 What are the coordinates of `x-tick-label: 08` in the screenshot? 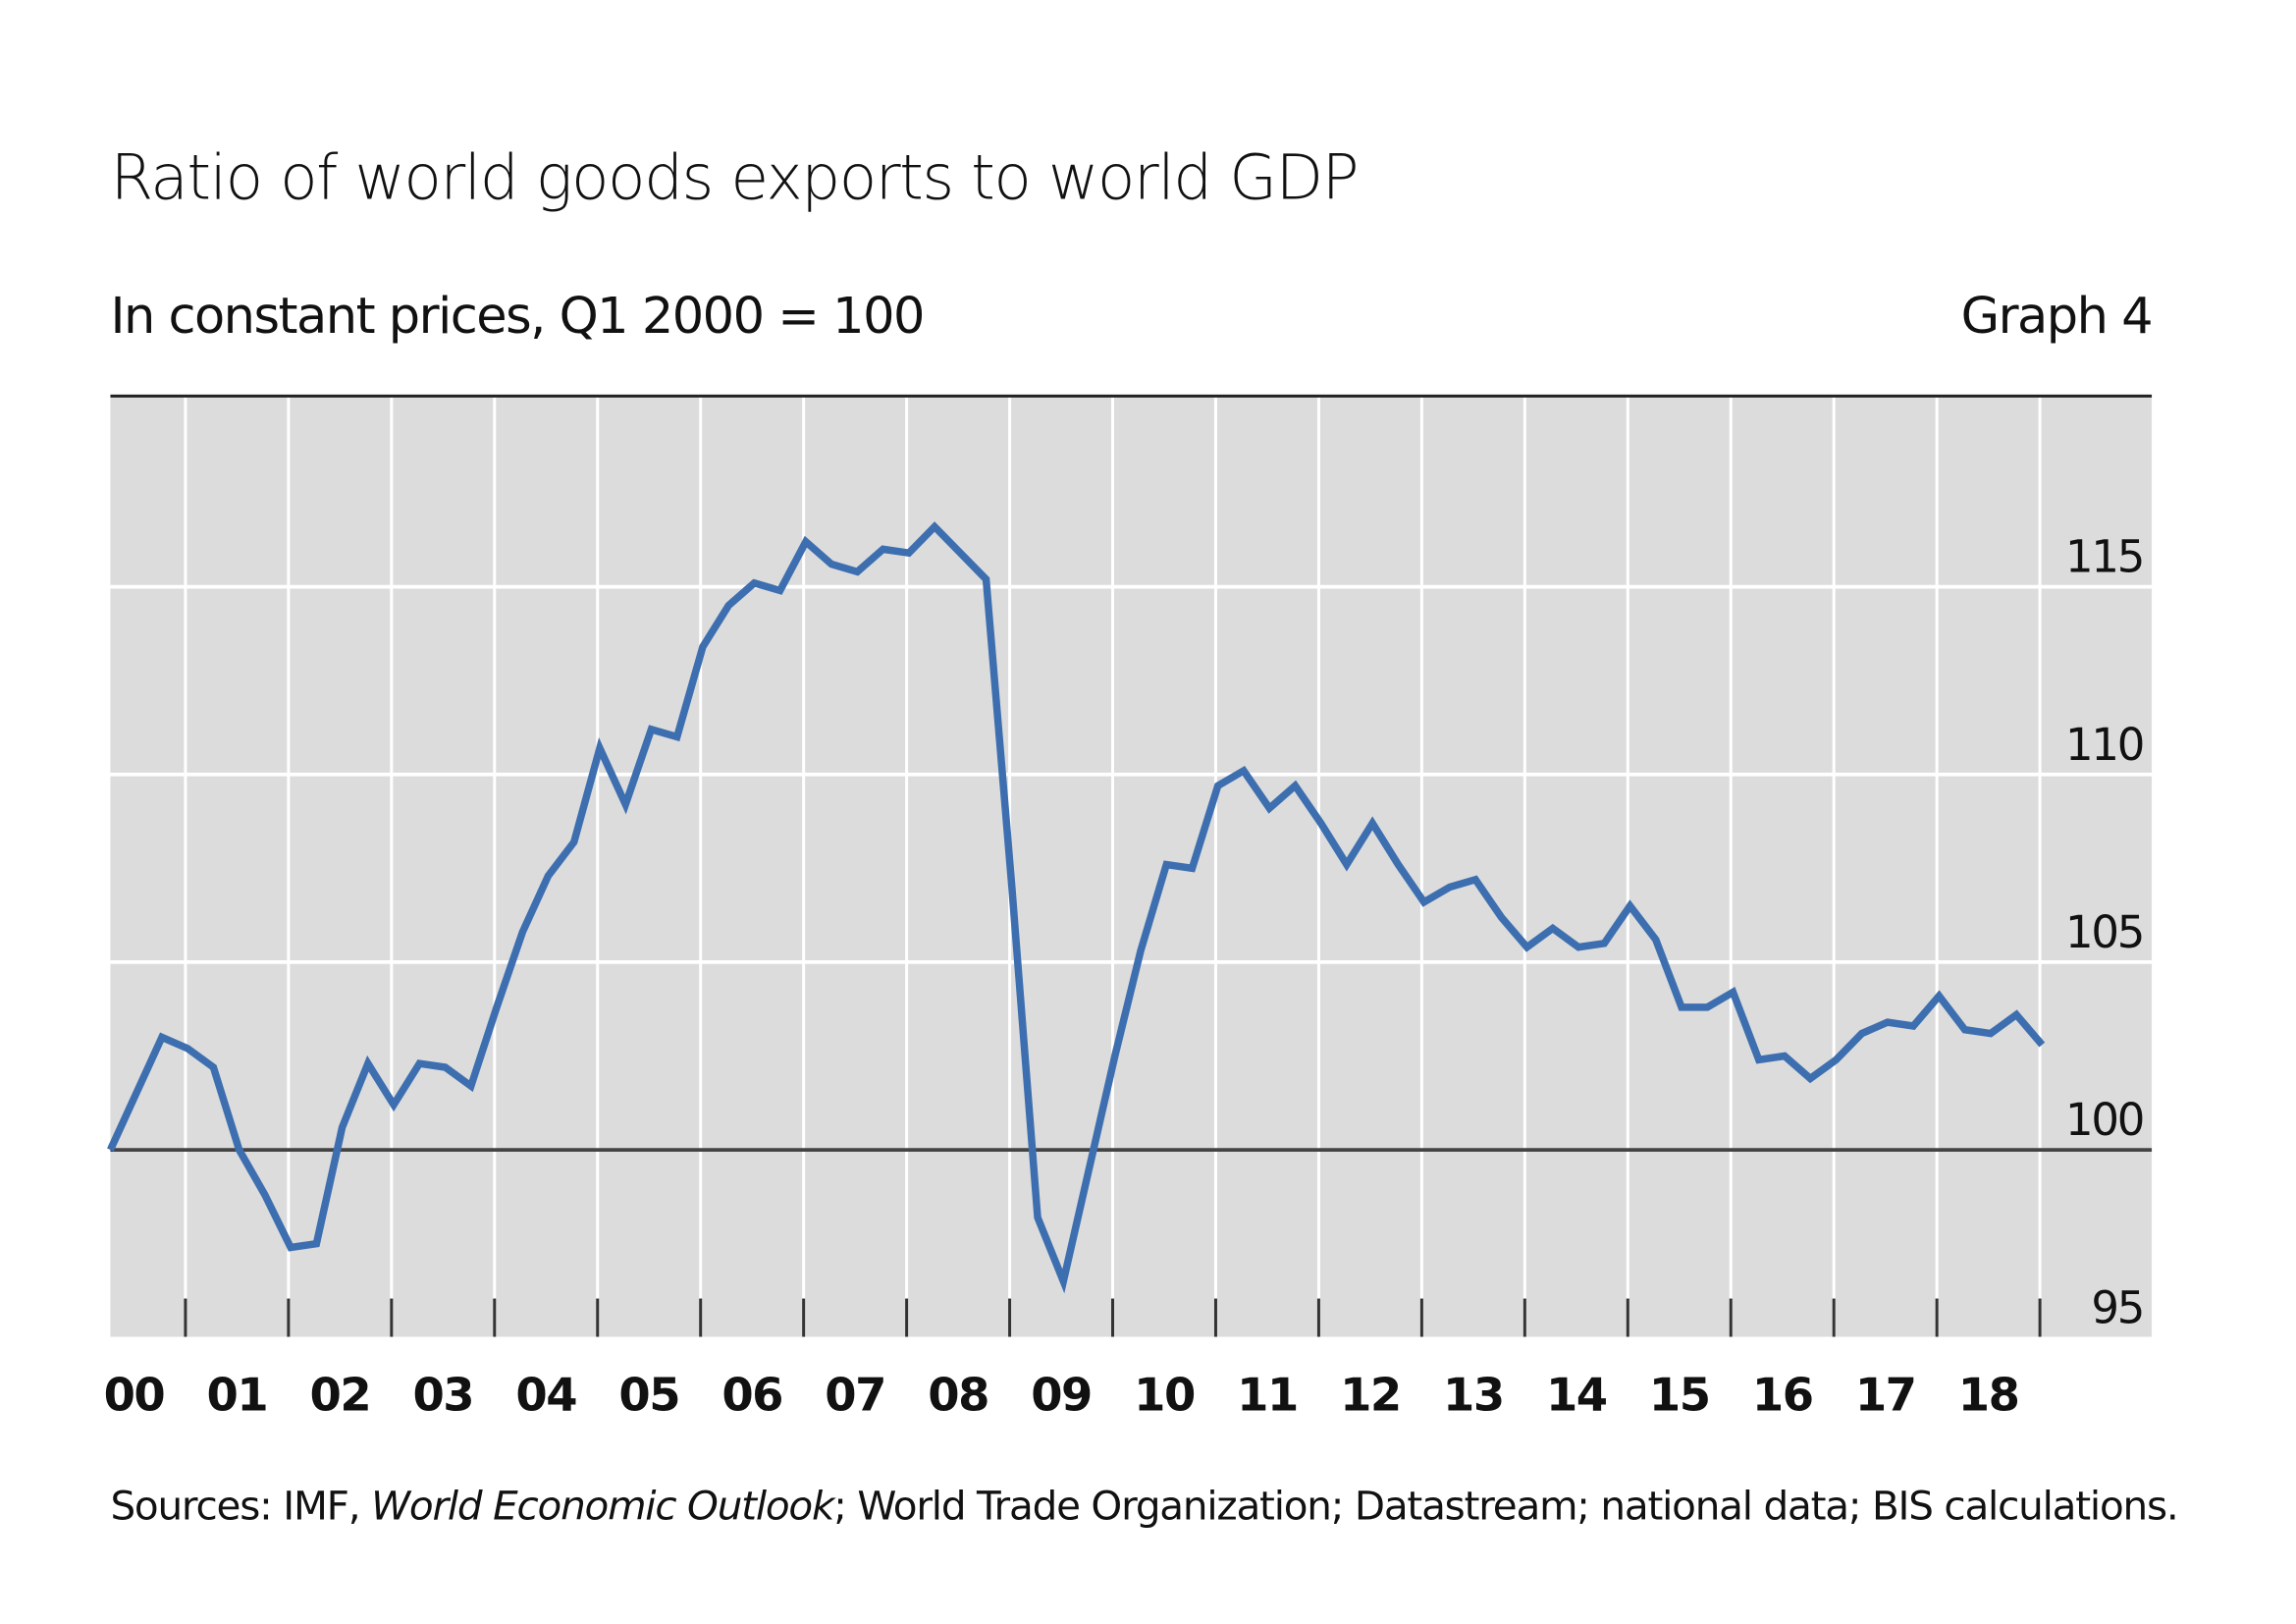 It's located at (958, 1394).